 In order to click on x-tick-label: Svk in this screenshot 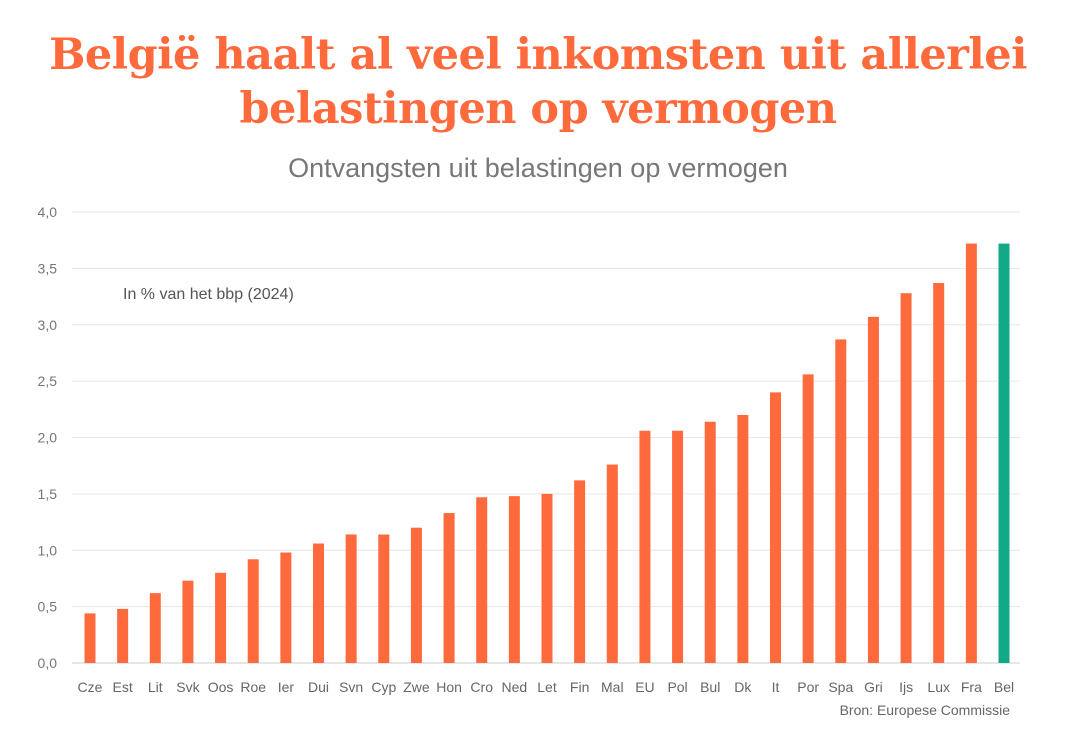, I will do `click(188, 687)`.